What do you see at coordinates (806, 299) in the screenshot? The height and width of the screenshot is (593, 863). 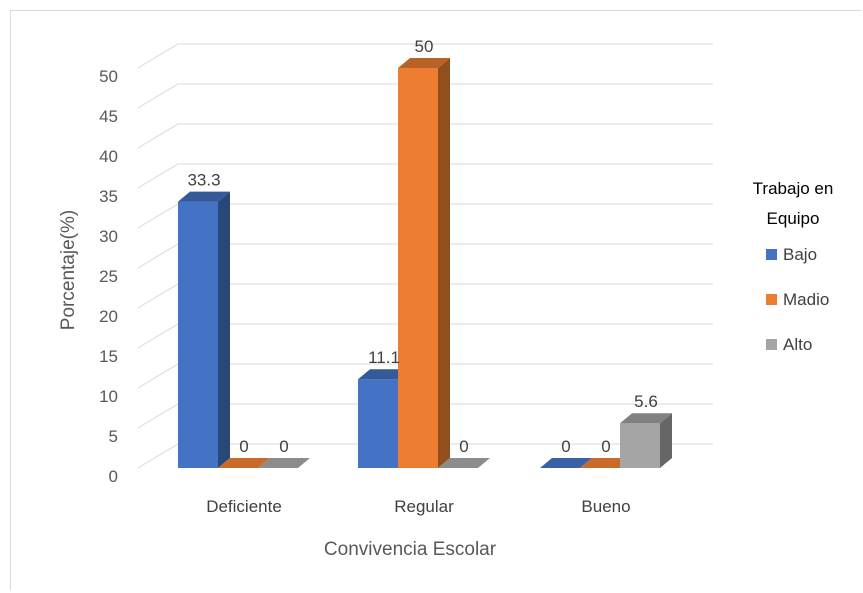 I see `legend-label: Madio` at bounding box center [806, 299].